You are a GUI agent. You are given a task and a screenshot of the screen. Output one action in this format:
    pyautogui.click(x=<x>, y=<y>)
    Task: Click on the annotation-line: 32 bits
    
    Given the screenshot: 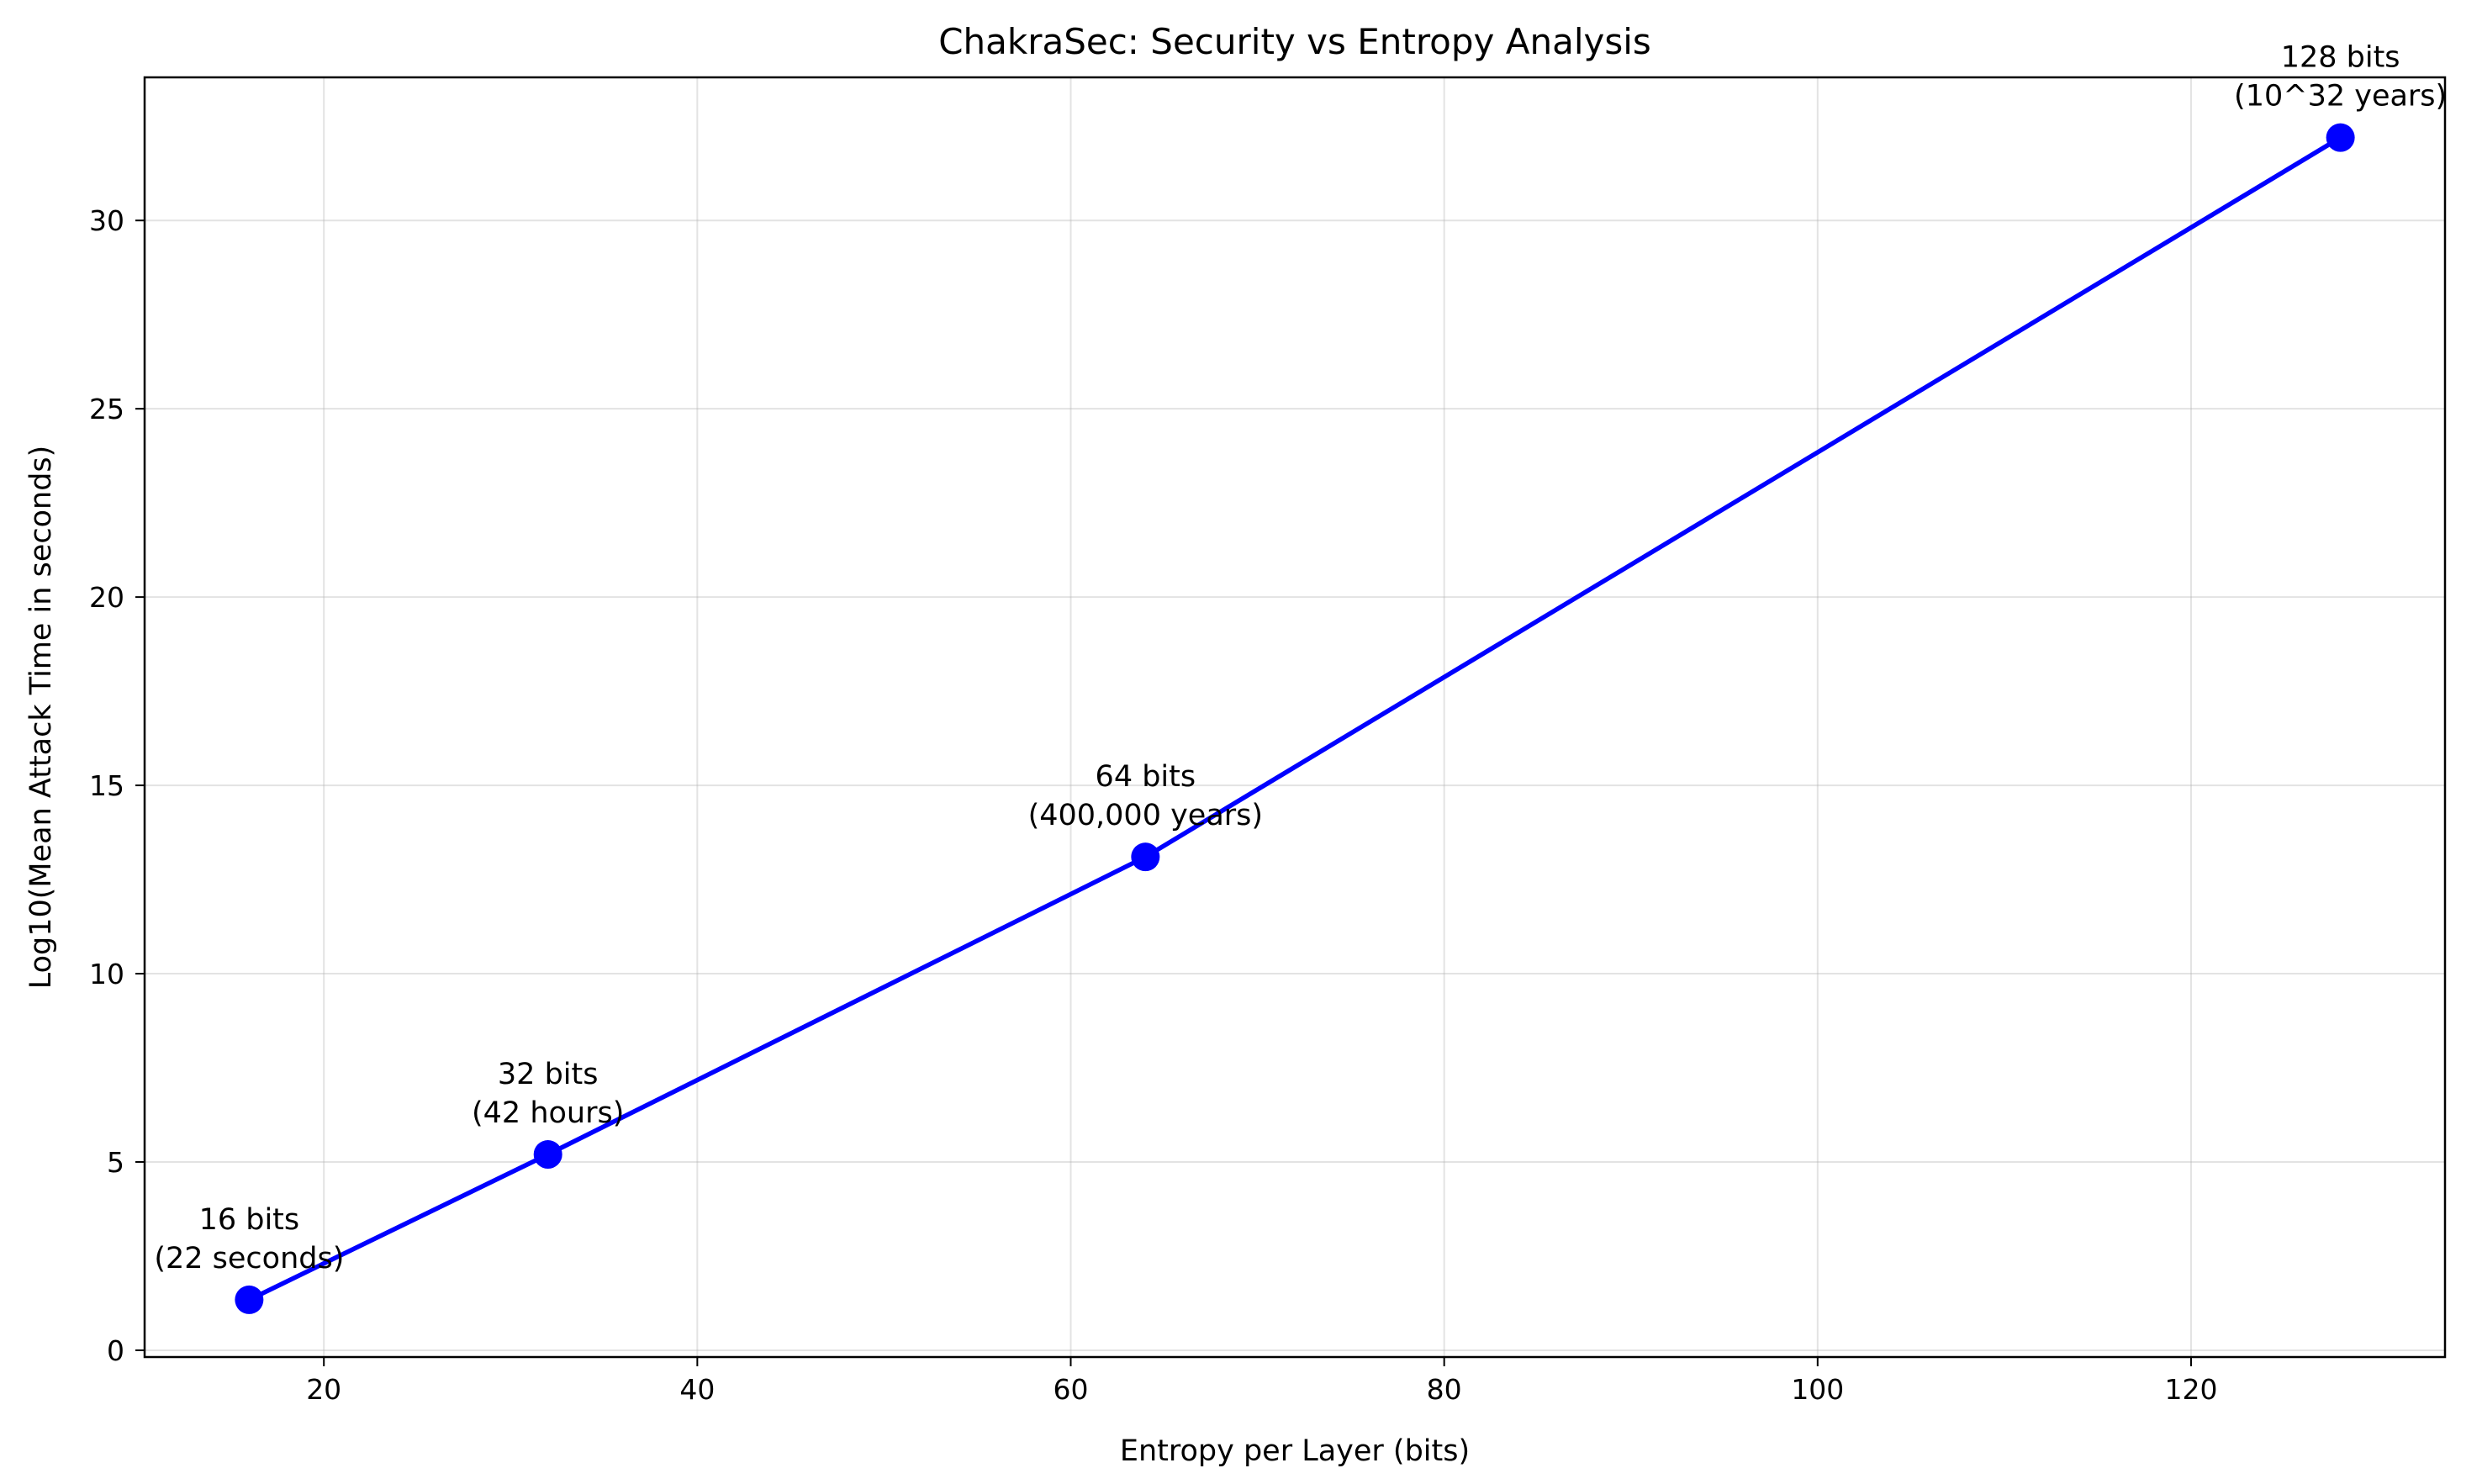 What is the action you would take?
    pyautogui.click(x=548, y=1074)
    